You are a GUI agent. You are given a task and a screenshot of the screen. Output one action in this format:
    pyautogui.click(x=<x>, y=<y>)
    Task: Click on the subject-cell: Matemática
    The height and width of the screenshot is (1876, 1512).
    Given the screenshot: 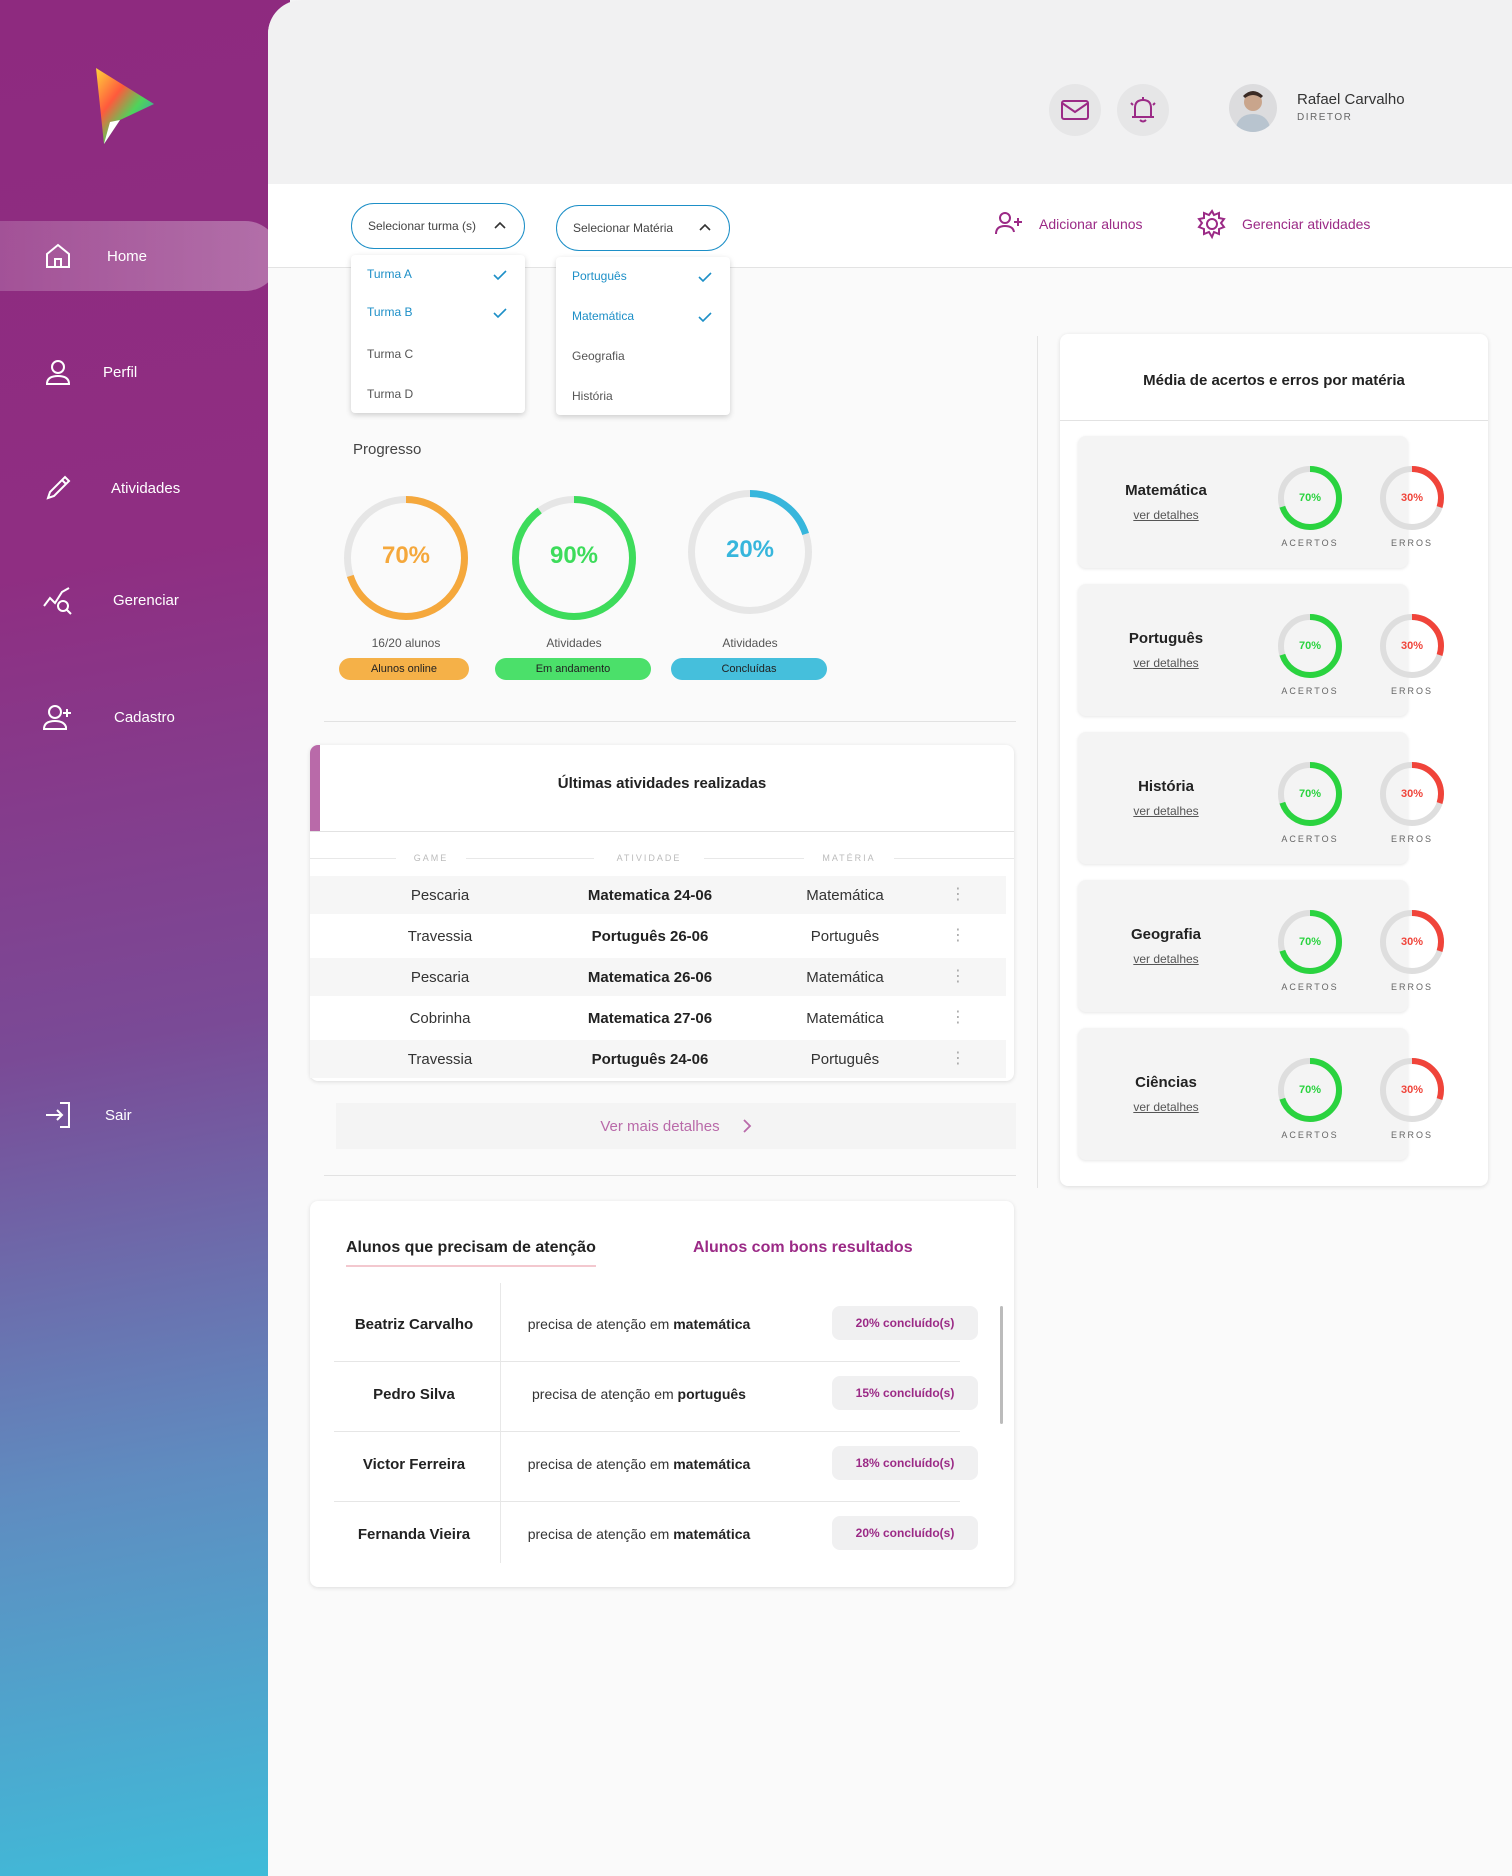 What is the action you would take?
    pyautogui.click(x=845, y=895)
    